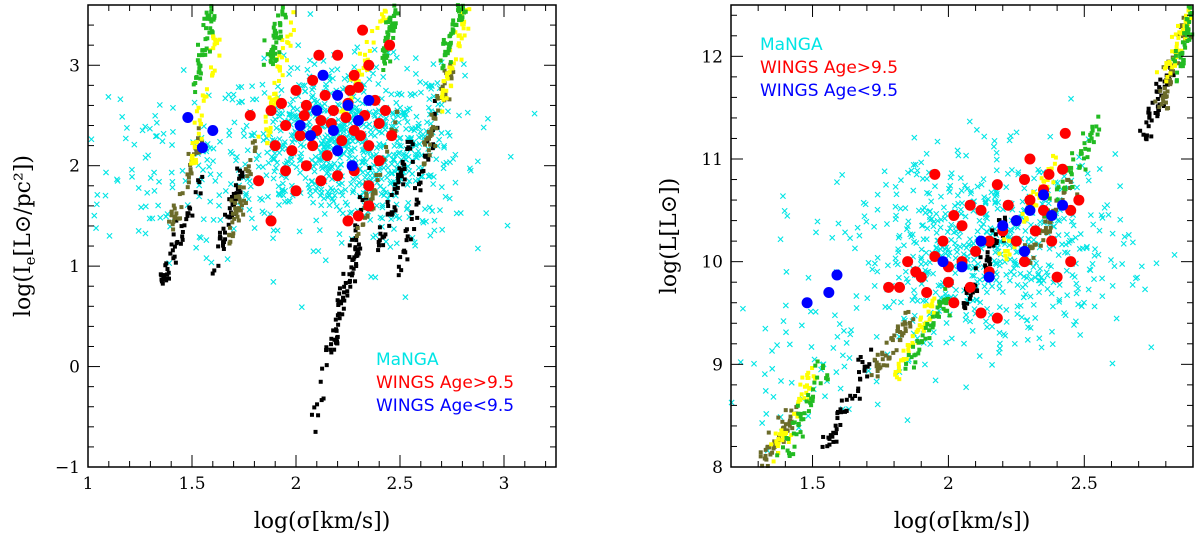 This screenshot has width=1200, height=538. What do you see at coordinates (358, 120) in the screenshot?
I see `left-wings-young-point` at bounding box center [358, 120].